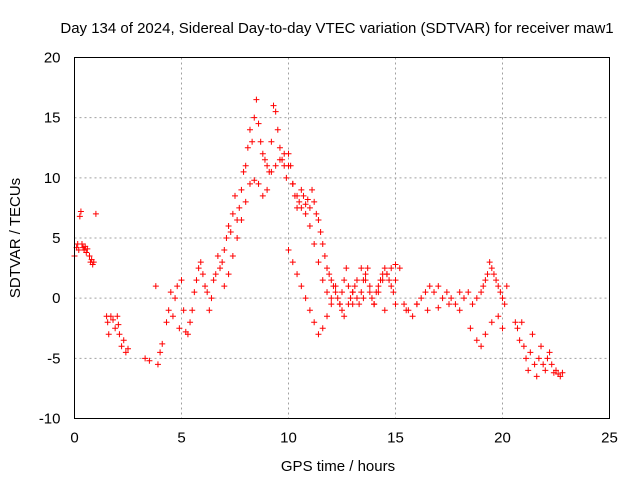 Image resolution: width=640 pixels, height=480 pixels. I want to click on x-tick-label: 5, so click(181, 438).